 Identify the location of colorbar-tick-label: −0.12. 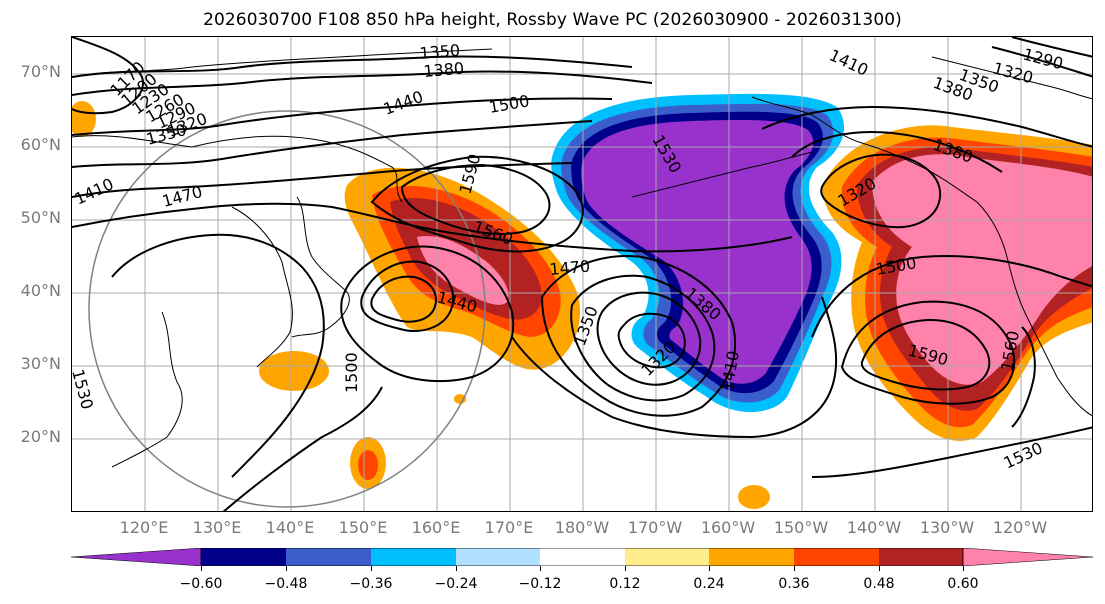
(540, 584).